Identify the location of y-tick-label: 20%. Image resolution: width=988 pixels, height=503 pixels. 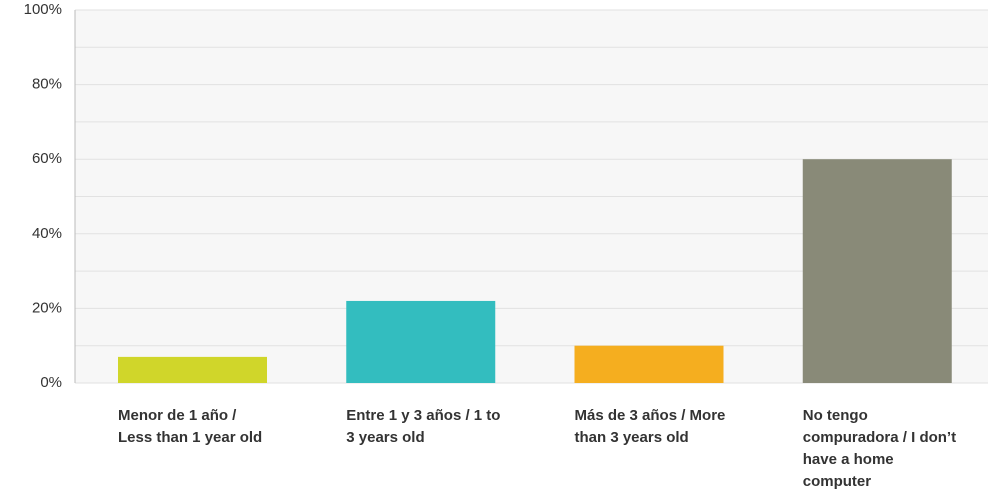
(47, 307).